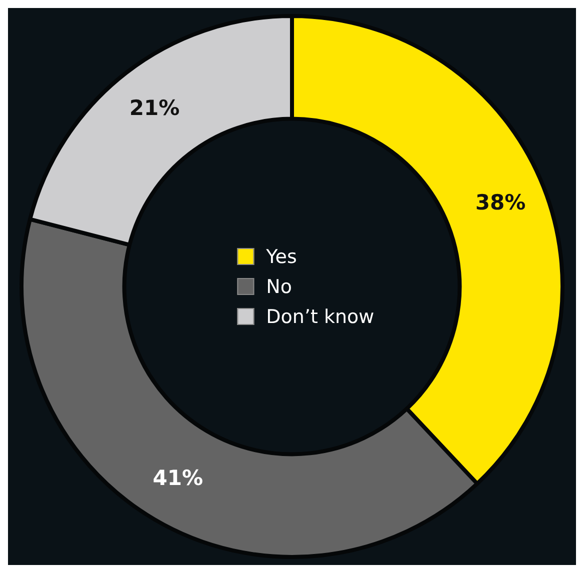  What do you see at coordinates (281, 257) in the screenshot?
I see `legend-label: Yes` at bounding box center [281, 257].